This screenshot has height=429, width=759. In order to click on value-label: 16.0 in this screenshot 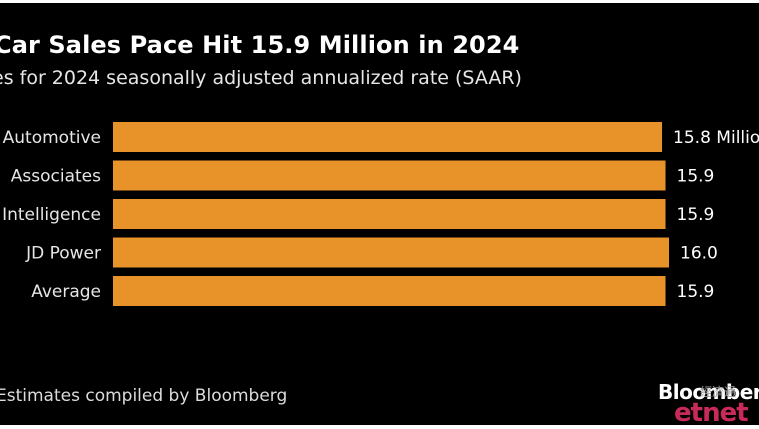, I will do `click(699, 254)`.